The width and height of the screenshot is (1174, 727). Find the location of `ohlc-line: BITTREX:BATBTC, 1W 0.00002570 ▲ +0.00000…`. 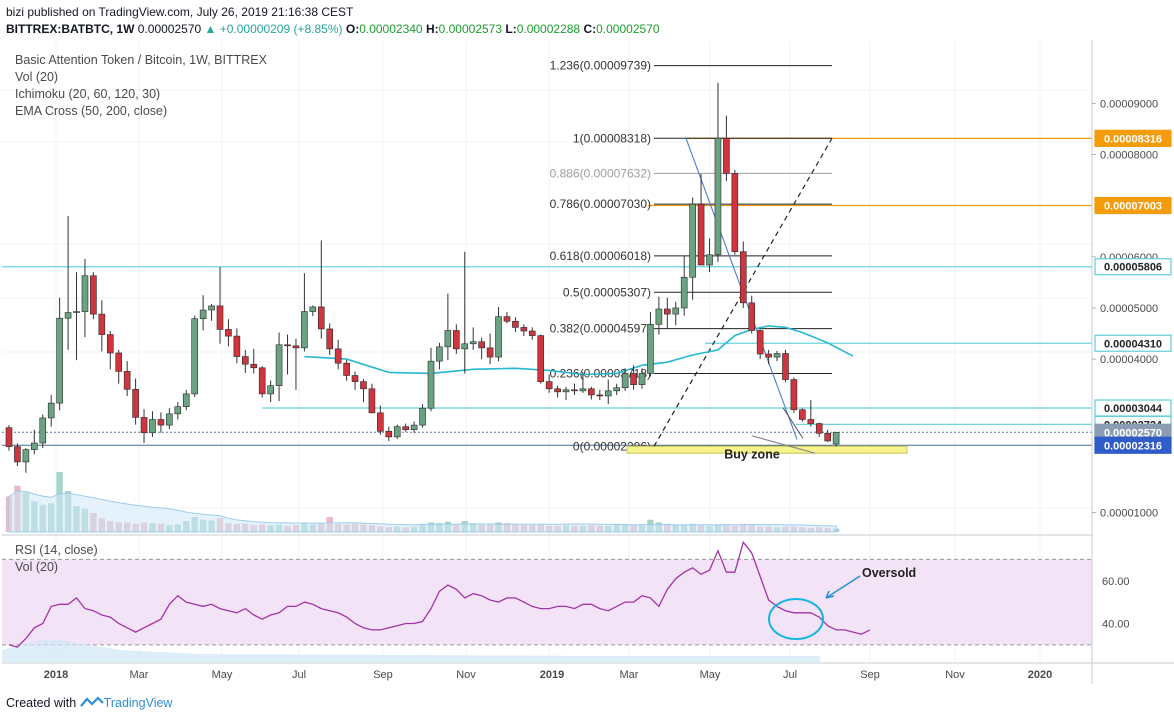

ohlc-line: BITTREX:BATBTC, 1W 0.00002570 ▲ +0.00000… is located at coordinates (333, 29).